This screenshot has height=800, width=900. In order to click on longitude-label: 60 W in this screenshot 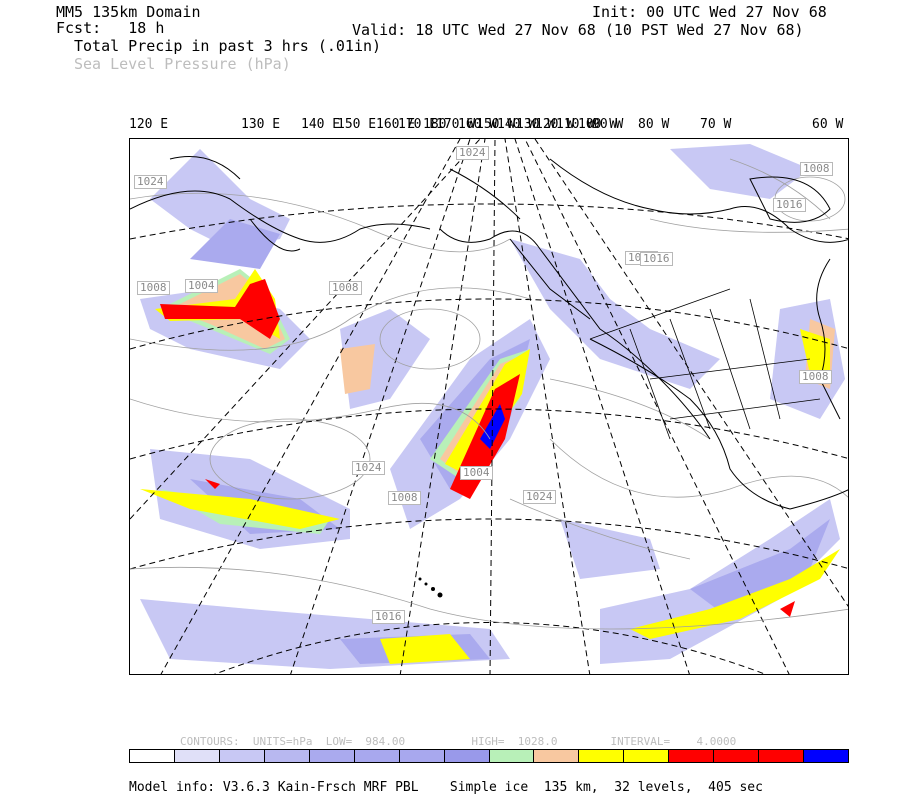, I will do `click(828, 124)`.